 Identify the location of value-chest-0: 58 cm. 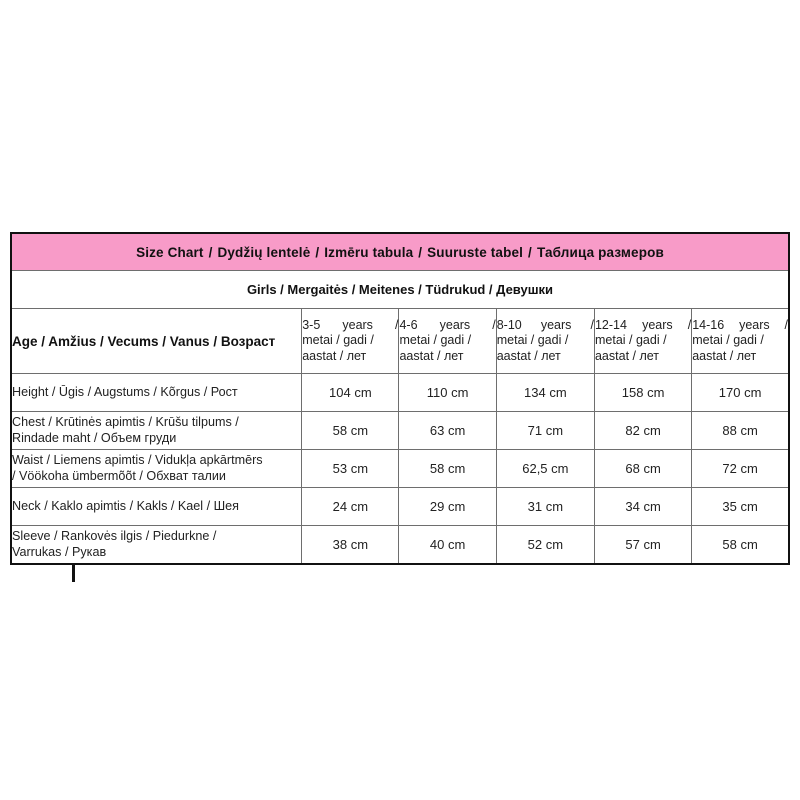
(350, 430).